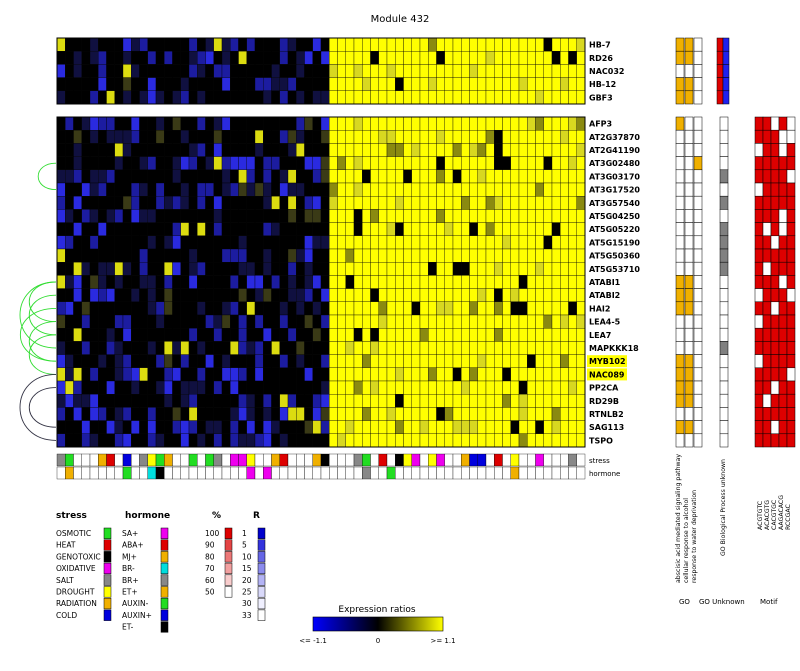  Describe the element at coordinates (38, 301) in the screenshot. I see `regulation-arcs` at that location.